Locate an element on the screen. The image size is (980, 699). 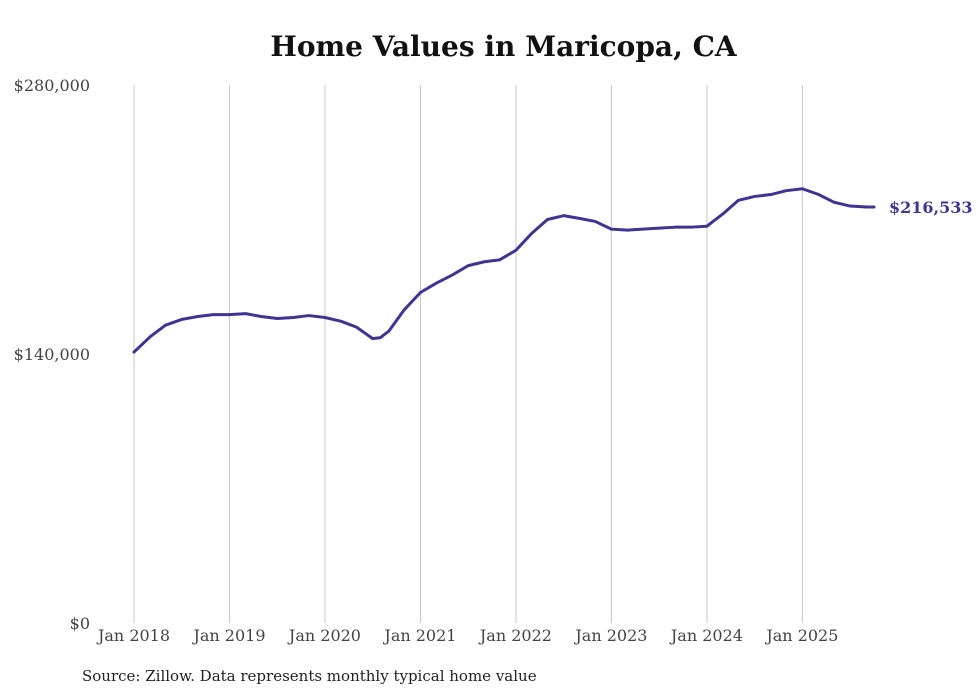
y-tick-label: $140,000 is located at coordinates (52, 354).